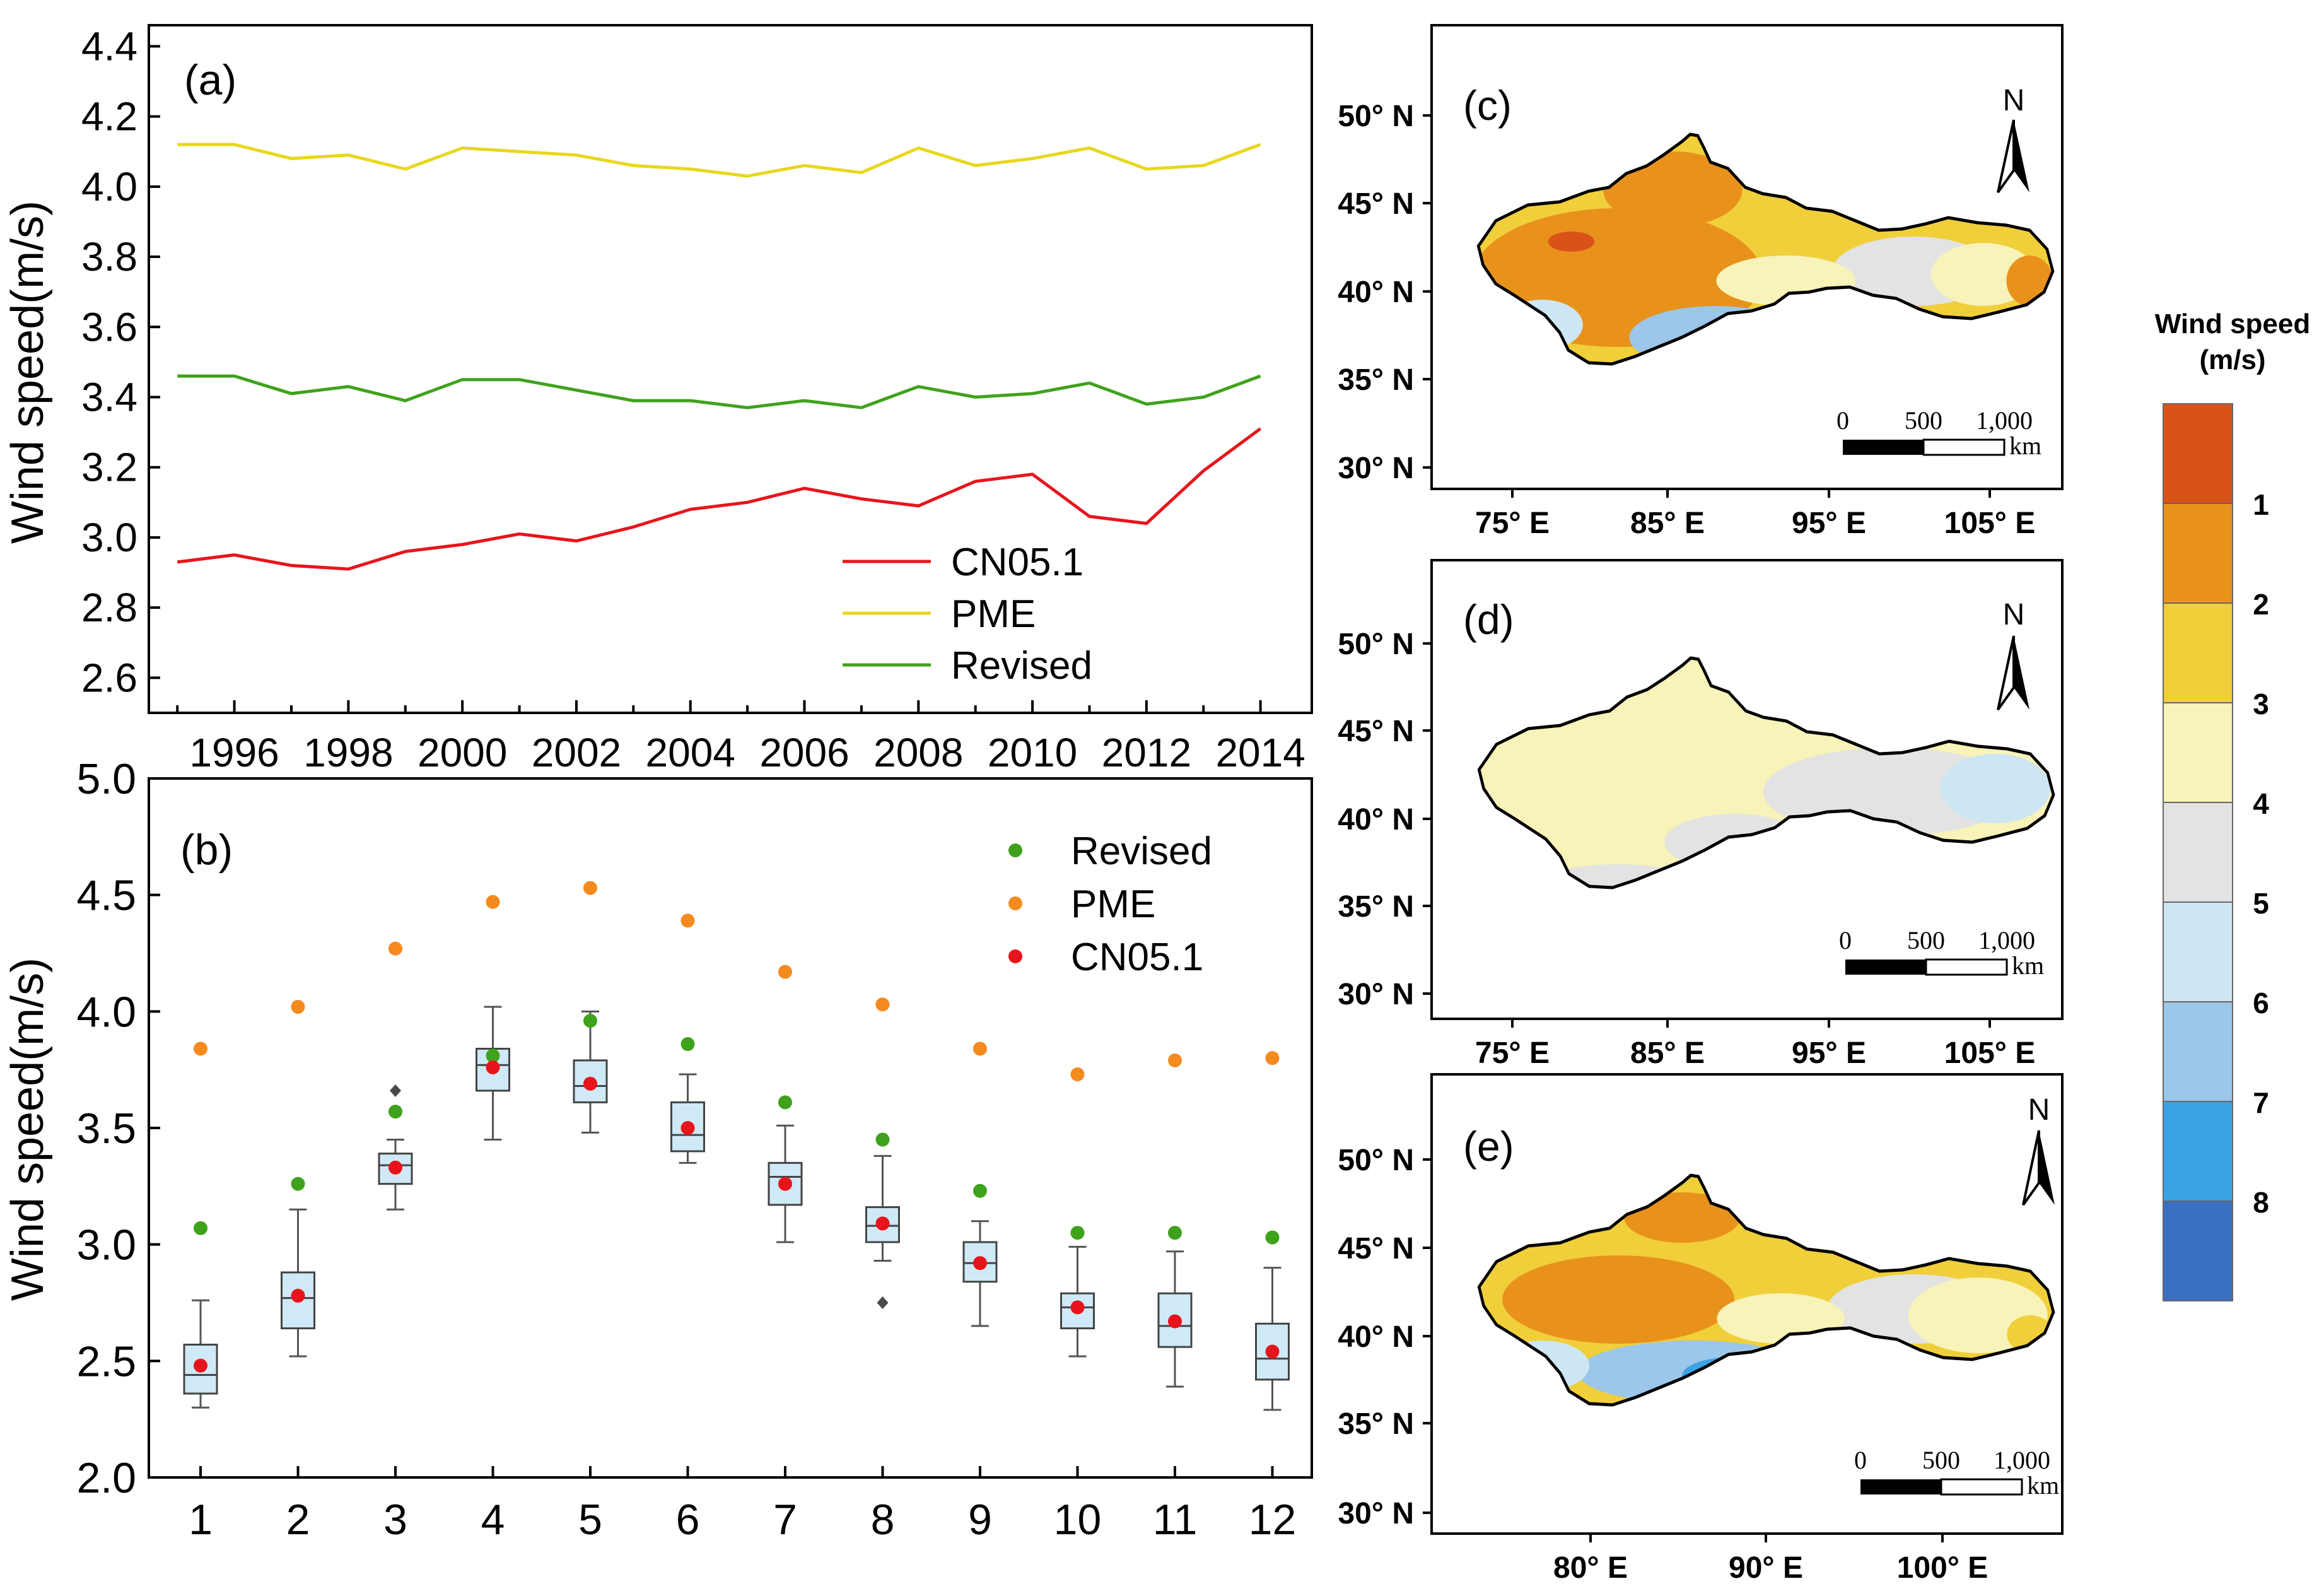 The height and width of the screenshot is (1591, 2324). Describe the element at coordinates (737, 1127) in the screenshot. I see `points-b` at that location.